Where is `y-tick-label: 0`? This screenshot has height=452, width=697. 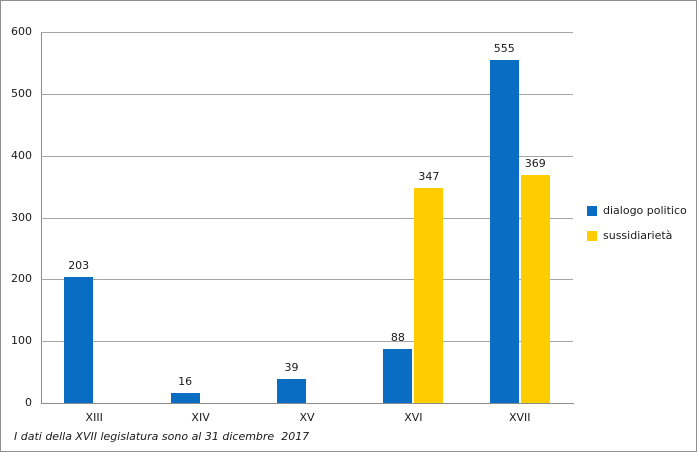
y-tick-label: 0 is located at coordinates (28, 402).